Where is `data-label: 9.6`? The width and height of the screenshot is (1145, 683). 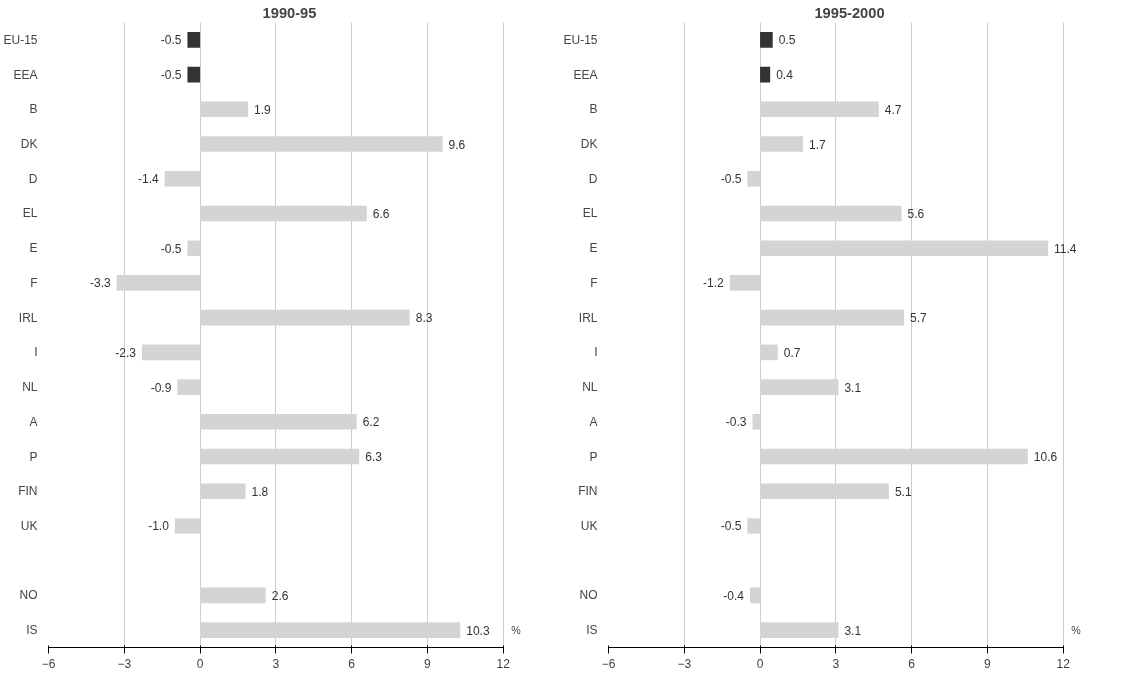
data-label: 9.6 is located at coordinates (457, 144).